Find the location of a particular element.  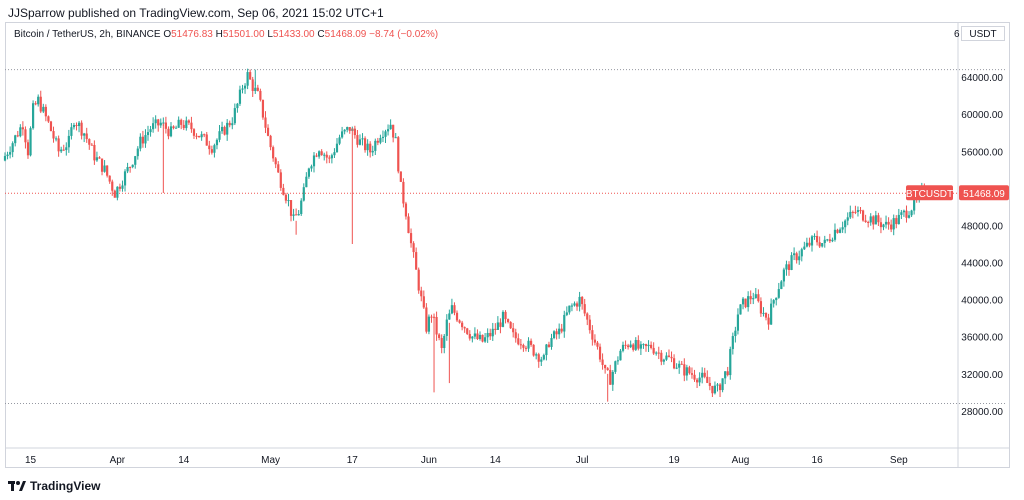

time-tick-label: 19 is located at coordinates (675, 460).